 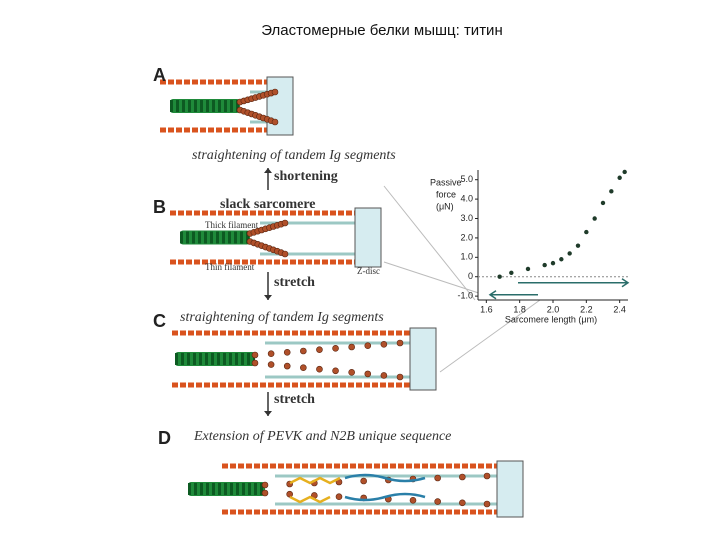 What do you see at coordinates (268, 204) in the screenshot?
I see `panel-caption: slack sarcomere` at bounding box center [268, 204].